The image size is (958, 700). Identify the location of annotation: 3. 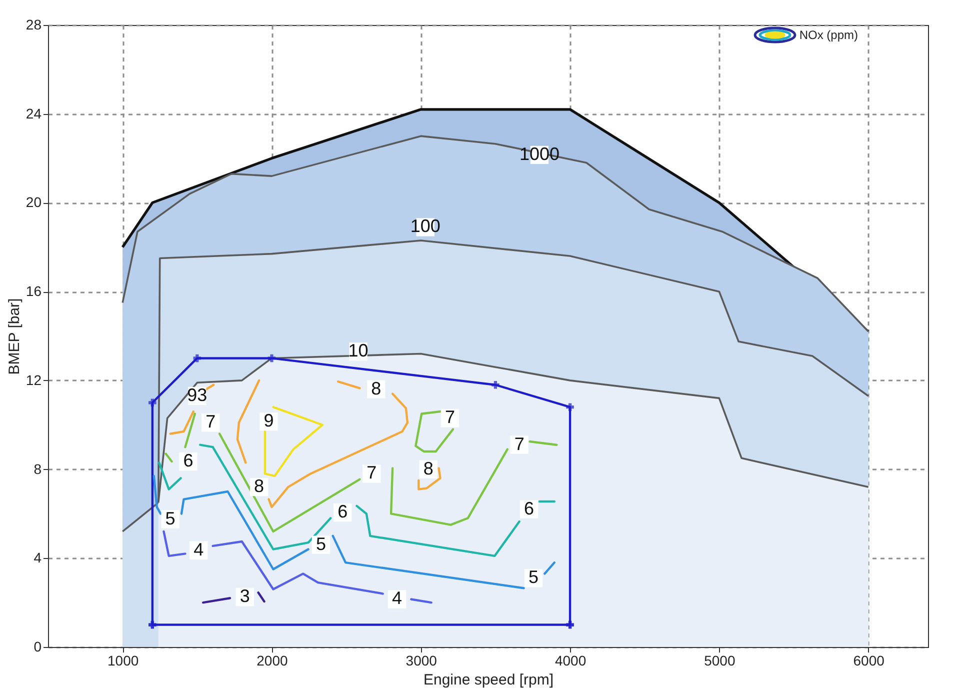
(245, 596).